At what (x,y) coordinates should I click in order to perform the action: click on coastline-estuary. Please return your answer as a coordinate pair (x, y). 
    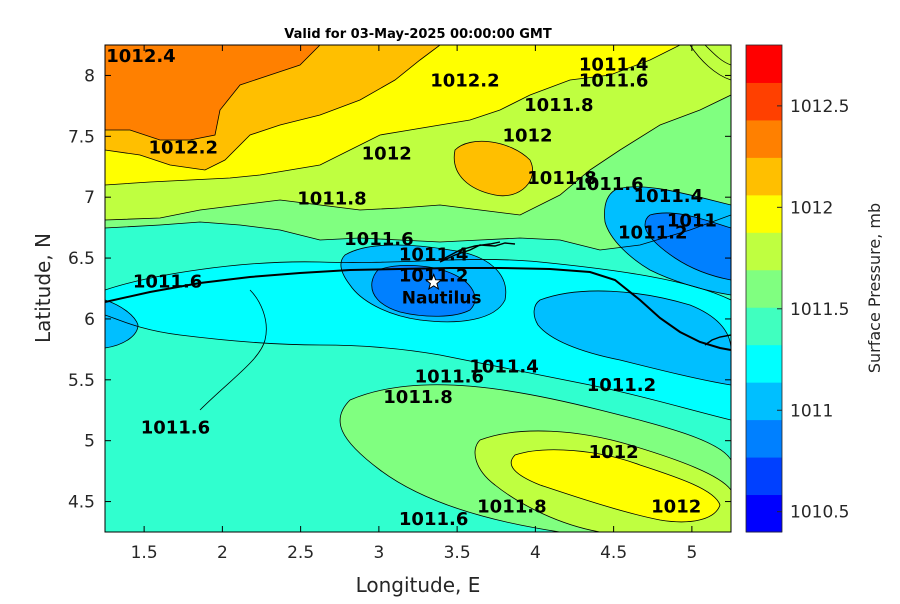
    Looking at the image, I should click on (585, 293).